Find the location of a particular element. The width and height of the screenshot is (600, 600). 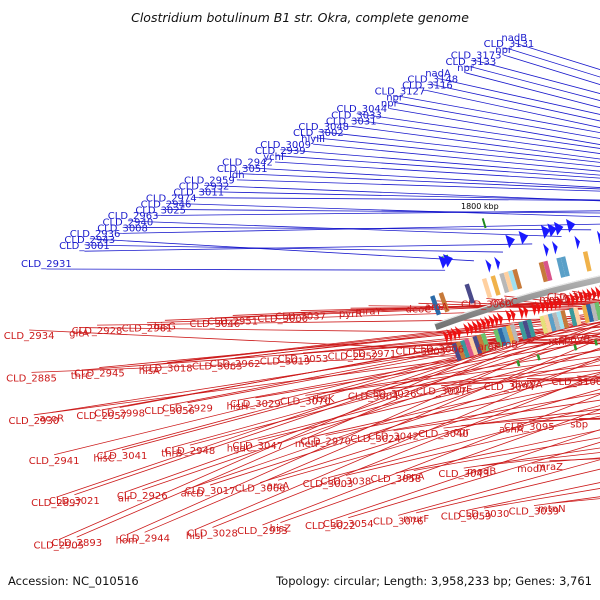

reverse-gene-label: CLD_3100 is located at coordinates (576, 382).